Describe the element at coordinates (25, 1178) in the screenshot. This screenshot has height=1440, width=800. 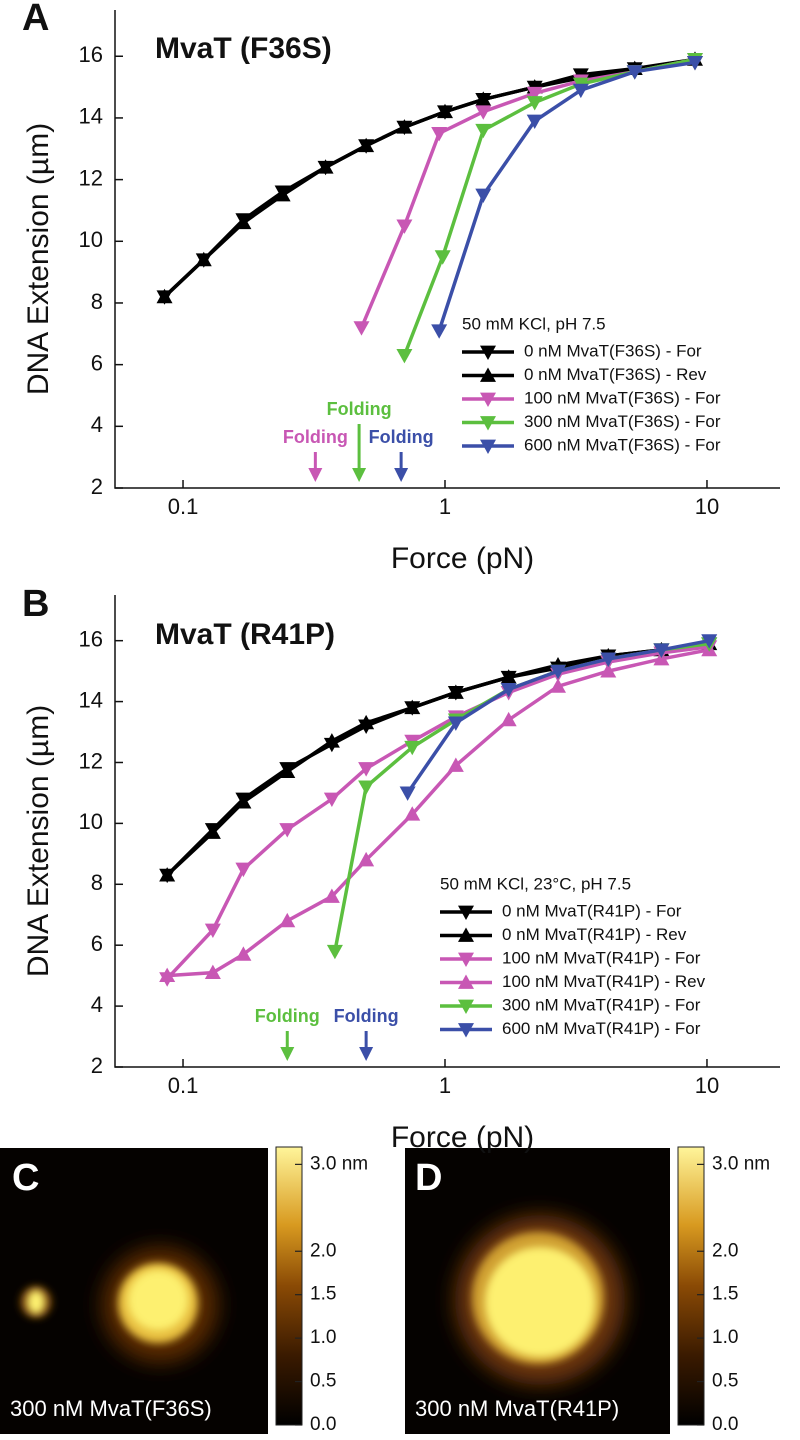
I see `panel-label: C` at that location.